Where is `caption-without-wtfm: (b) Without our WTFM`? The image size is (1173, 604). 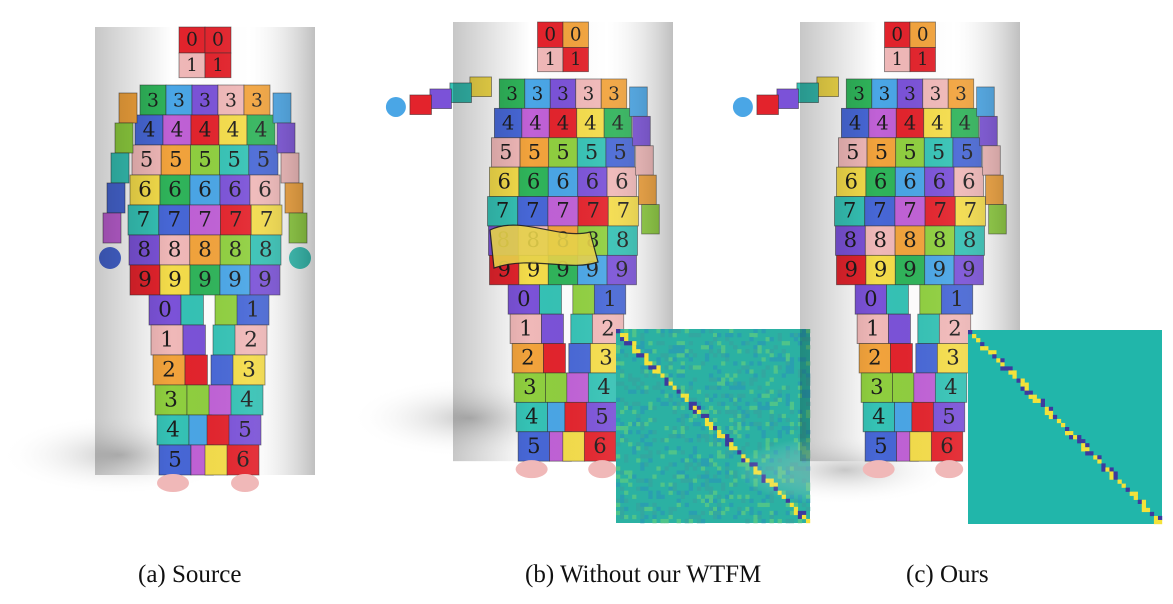 caption-without-wtfm: (b) Without our WTFM is located at coordinates (643, 574).